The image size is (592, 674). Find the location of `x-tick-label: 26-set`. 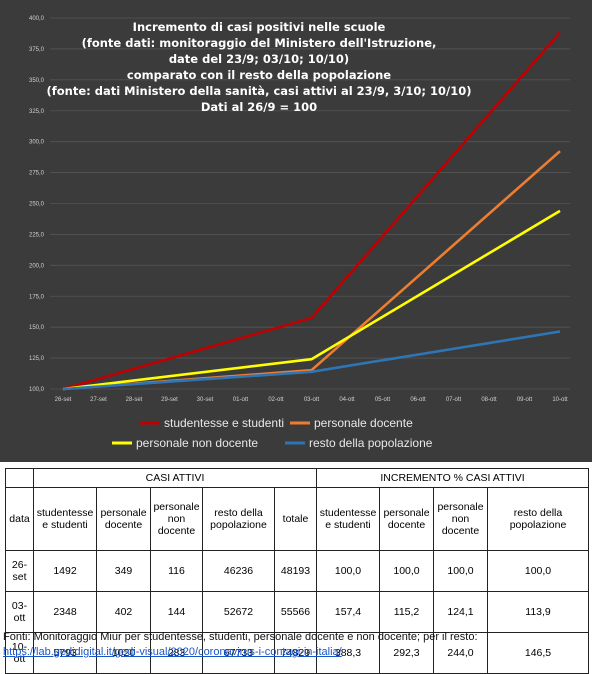

x-tick-label: 26-set is located at coordinates (63, 400).